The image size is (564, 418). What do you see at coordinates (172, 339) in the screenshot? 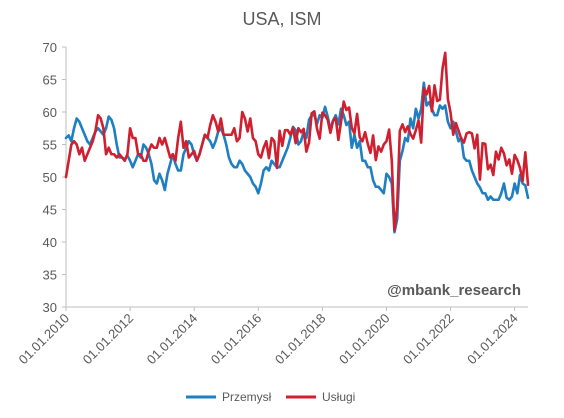
I see `x-tick-label: 01.01.2014` at bounding box center [172, 339].